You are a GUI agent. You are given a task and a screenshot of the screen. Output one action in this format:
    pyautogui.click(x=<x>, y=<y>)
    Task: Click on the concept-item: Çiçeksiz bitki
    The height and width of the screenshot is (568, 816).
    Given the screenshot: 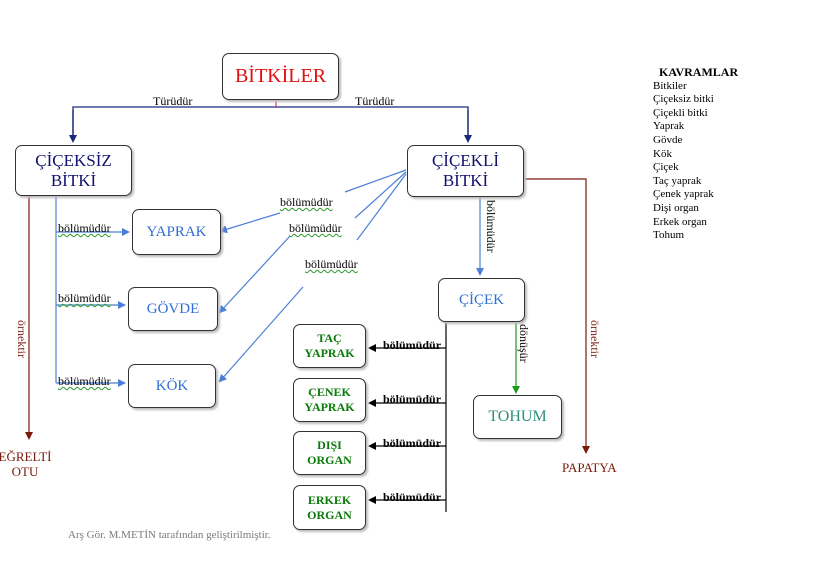 What is the action you would take?
    pyautogui.click(x=683, y=99)
    